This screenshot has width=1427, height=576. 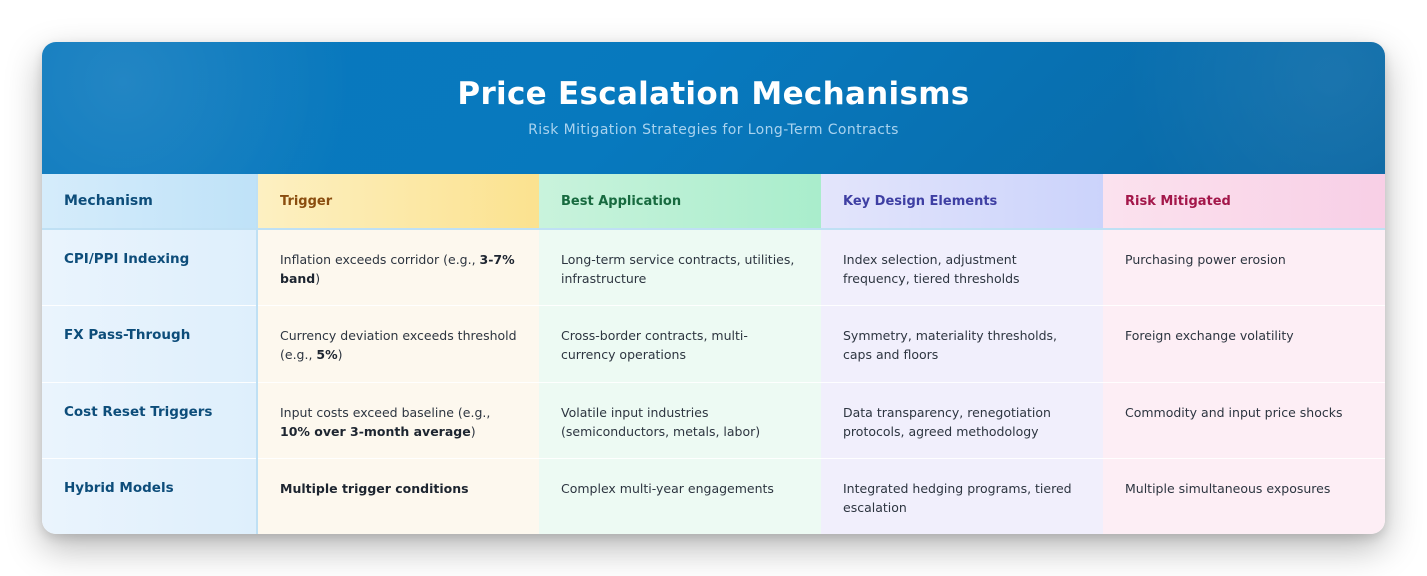 I want to click on mechanism-cell: CPI/PPI Indexing, so click(x=150, y=267).